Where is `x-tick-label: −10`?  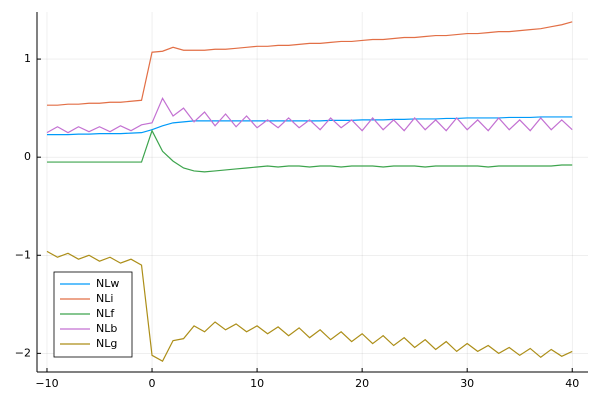 x-tick-label: −10 is located at coordinates (46, 383).